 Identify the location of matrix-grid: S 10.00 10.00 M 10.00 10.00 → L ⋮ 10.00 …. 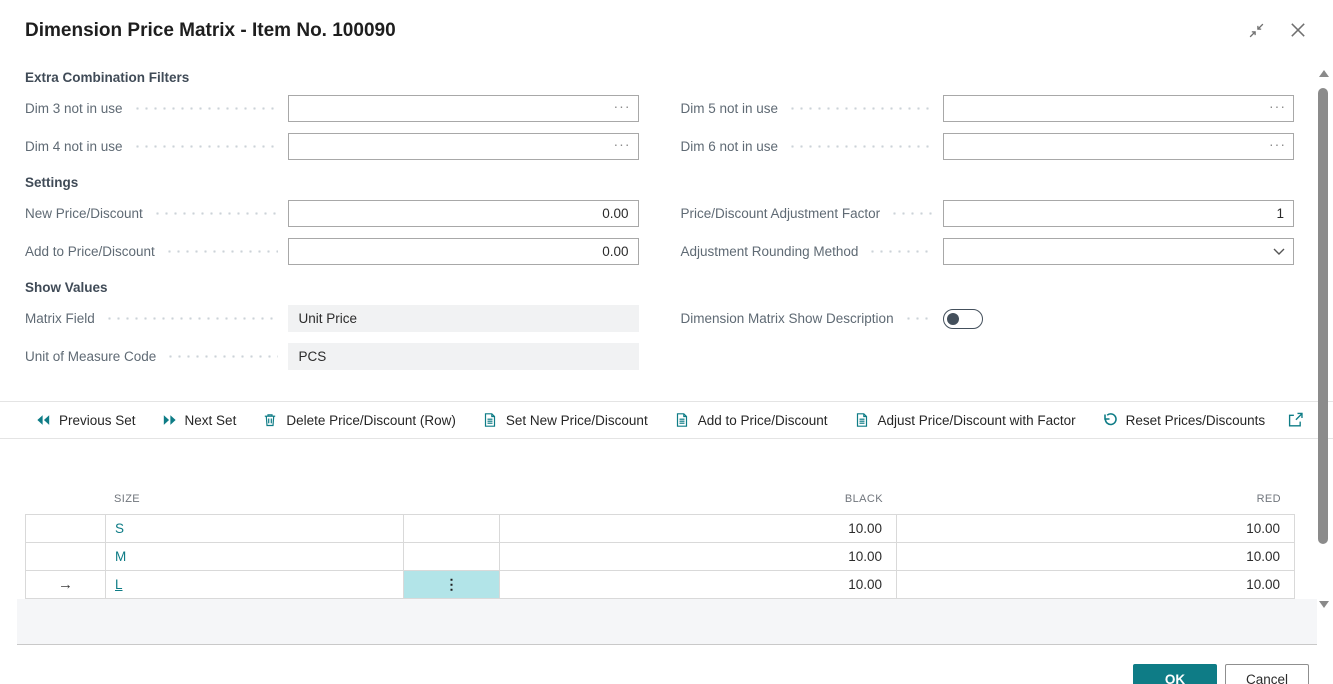
(660, 556).